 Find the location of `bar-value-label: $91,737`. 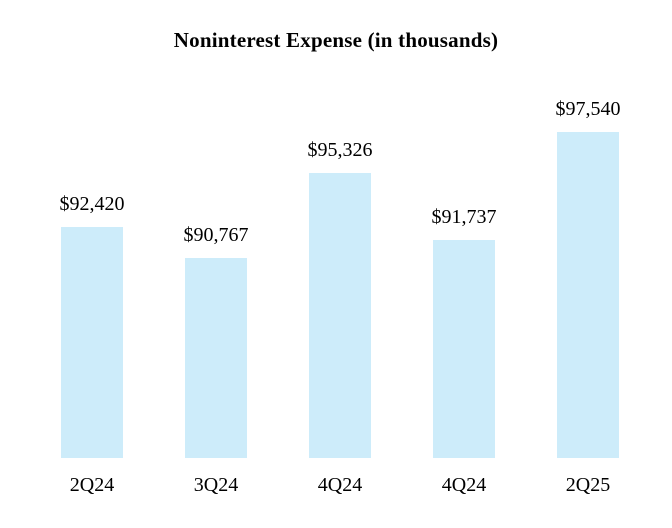

bar-value-label: $91,737 is located at coordinates (464, 217).